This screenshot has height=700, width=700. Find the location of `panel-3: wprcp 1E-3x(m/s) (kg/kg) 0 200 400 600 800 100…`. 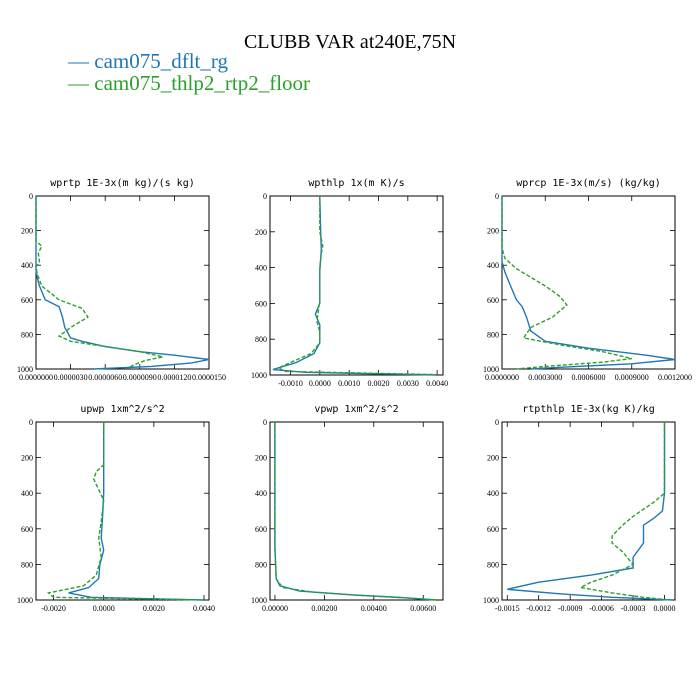

panel-3: wprcp 1E-3x(m/s) (kg/kg) 0 200 400 600 800 100… is located at coordinates (587, 280).